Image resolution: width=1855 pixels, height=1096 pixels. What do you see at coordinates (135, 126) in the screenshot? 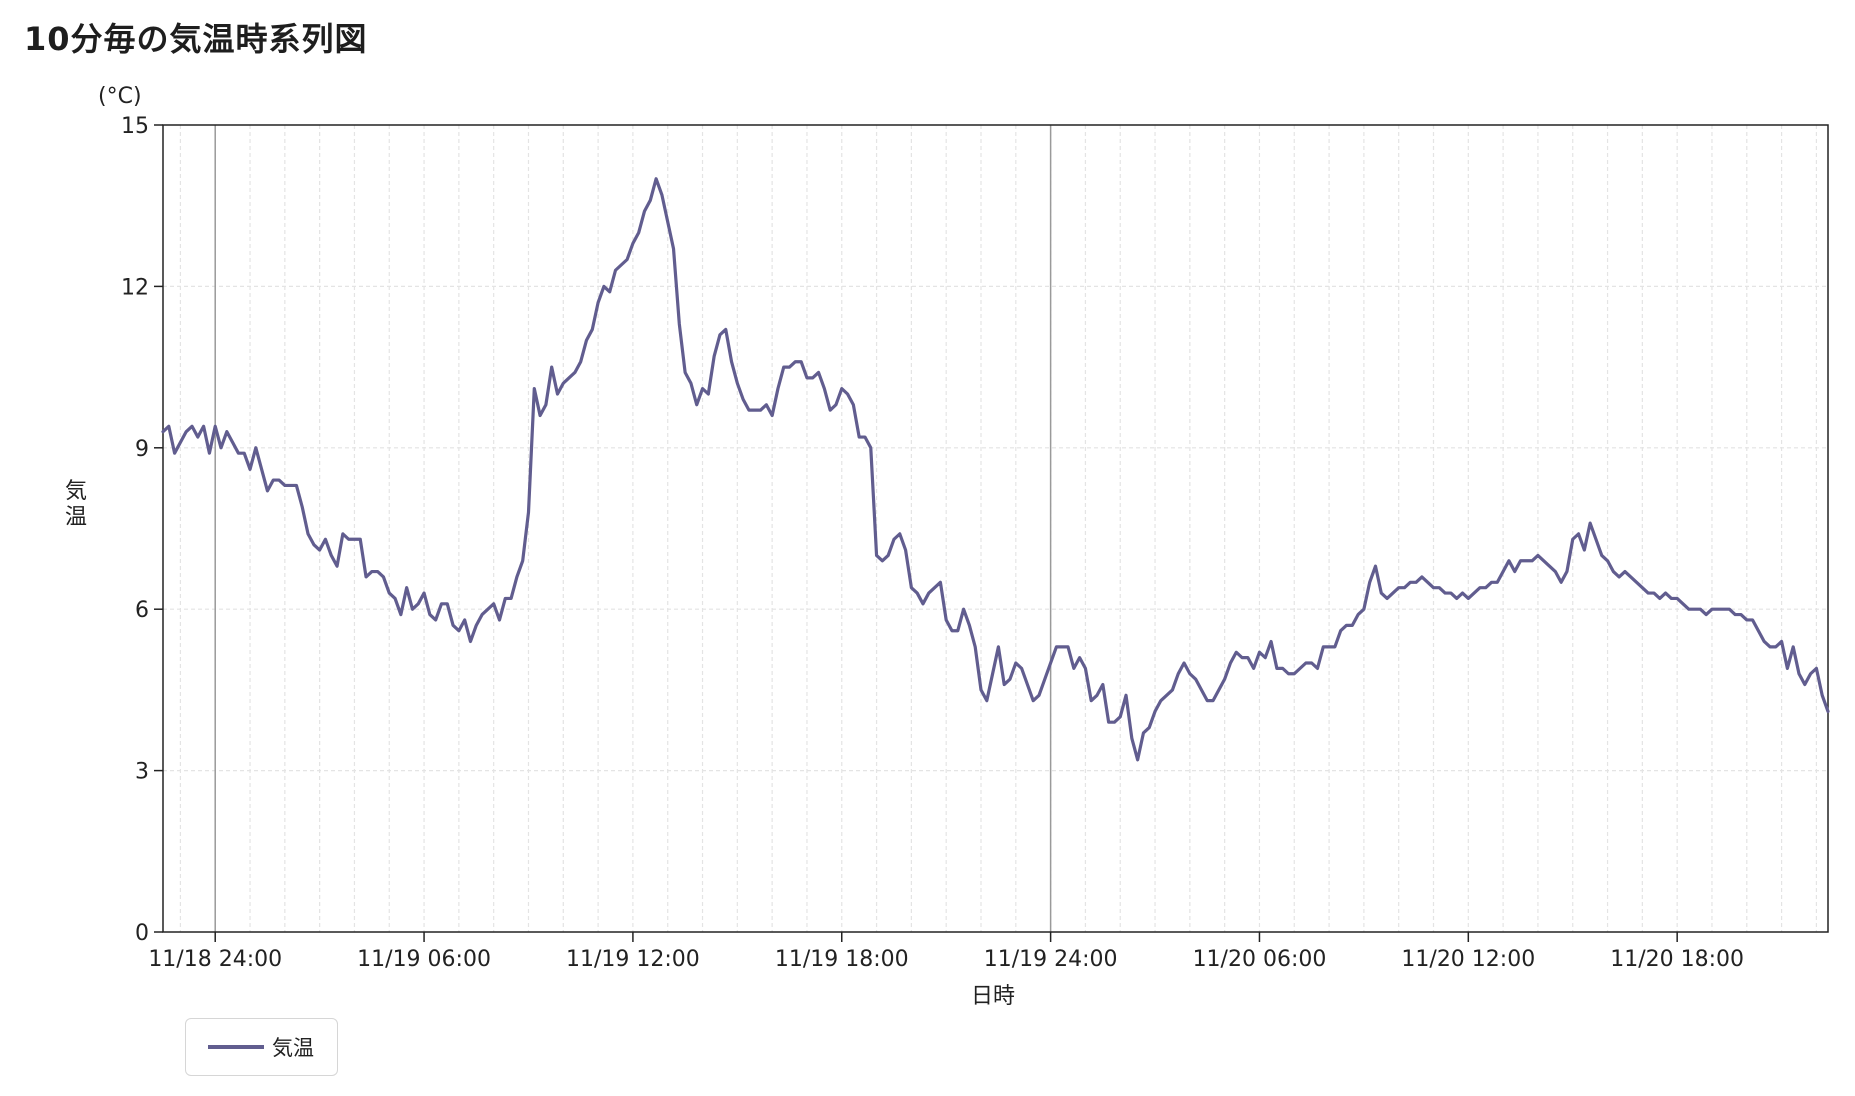
I see `y-tick-label: 15` at bounding box center [135, 126].